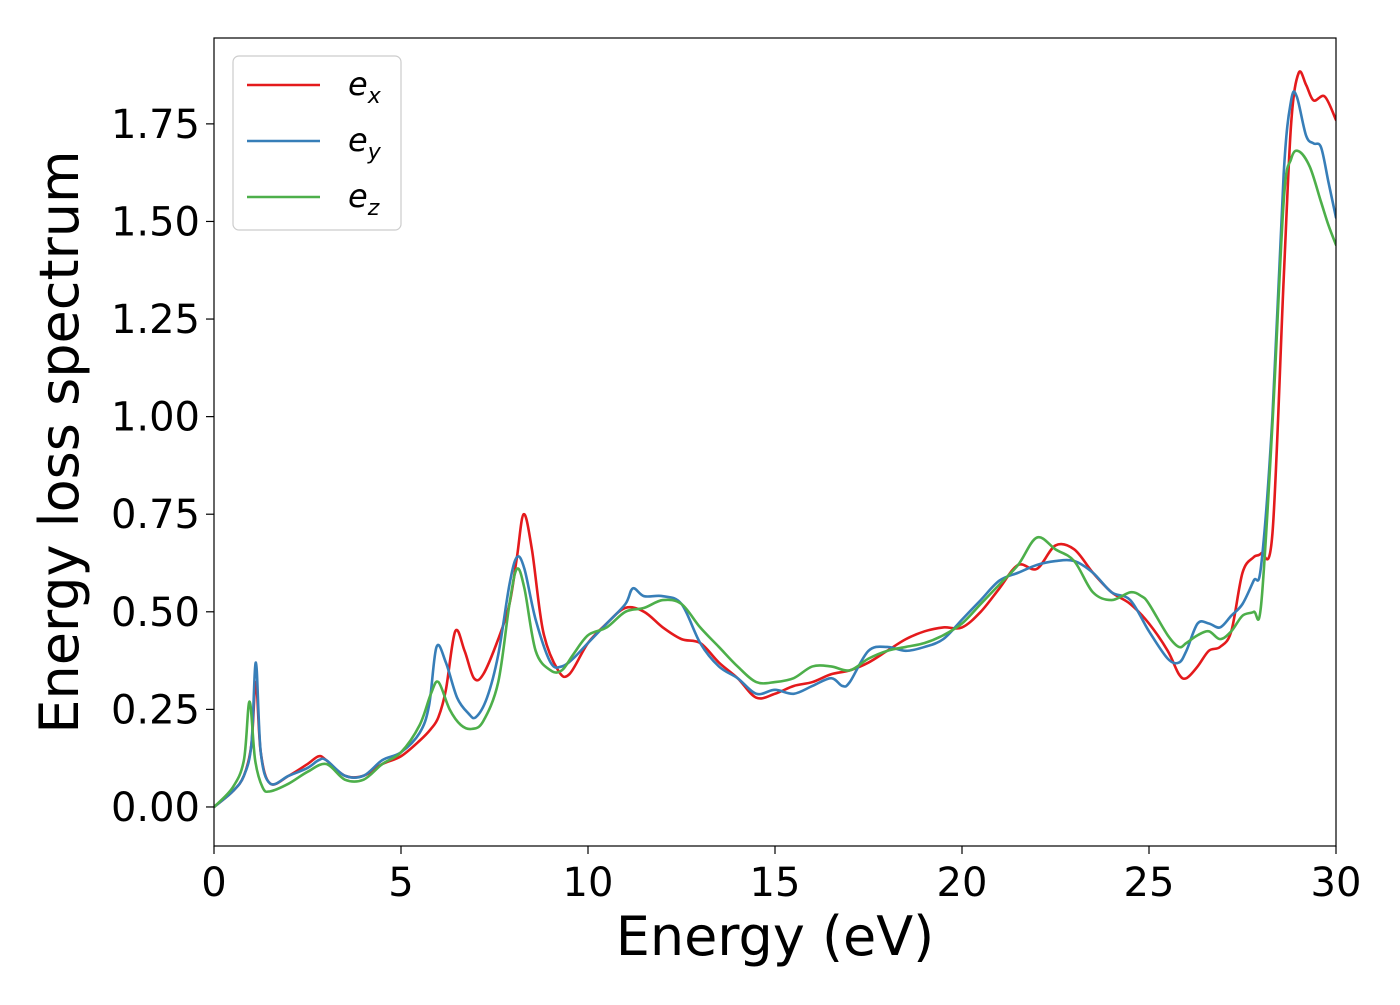 This screenshot has width=1400, height=1005. Describe the element at coordinates (775, 936) in the screenshot. I see `x-axis-title: Energy (eV)` at that location.